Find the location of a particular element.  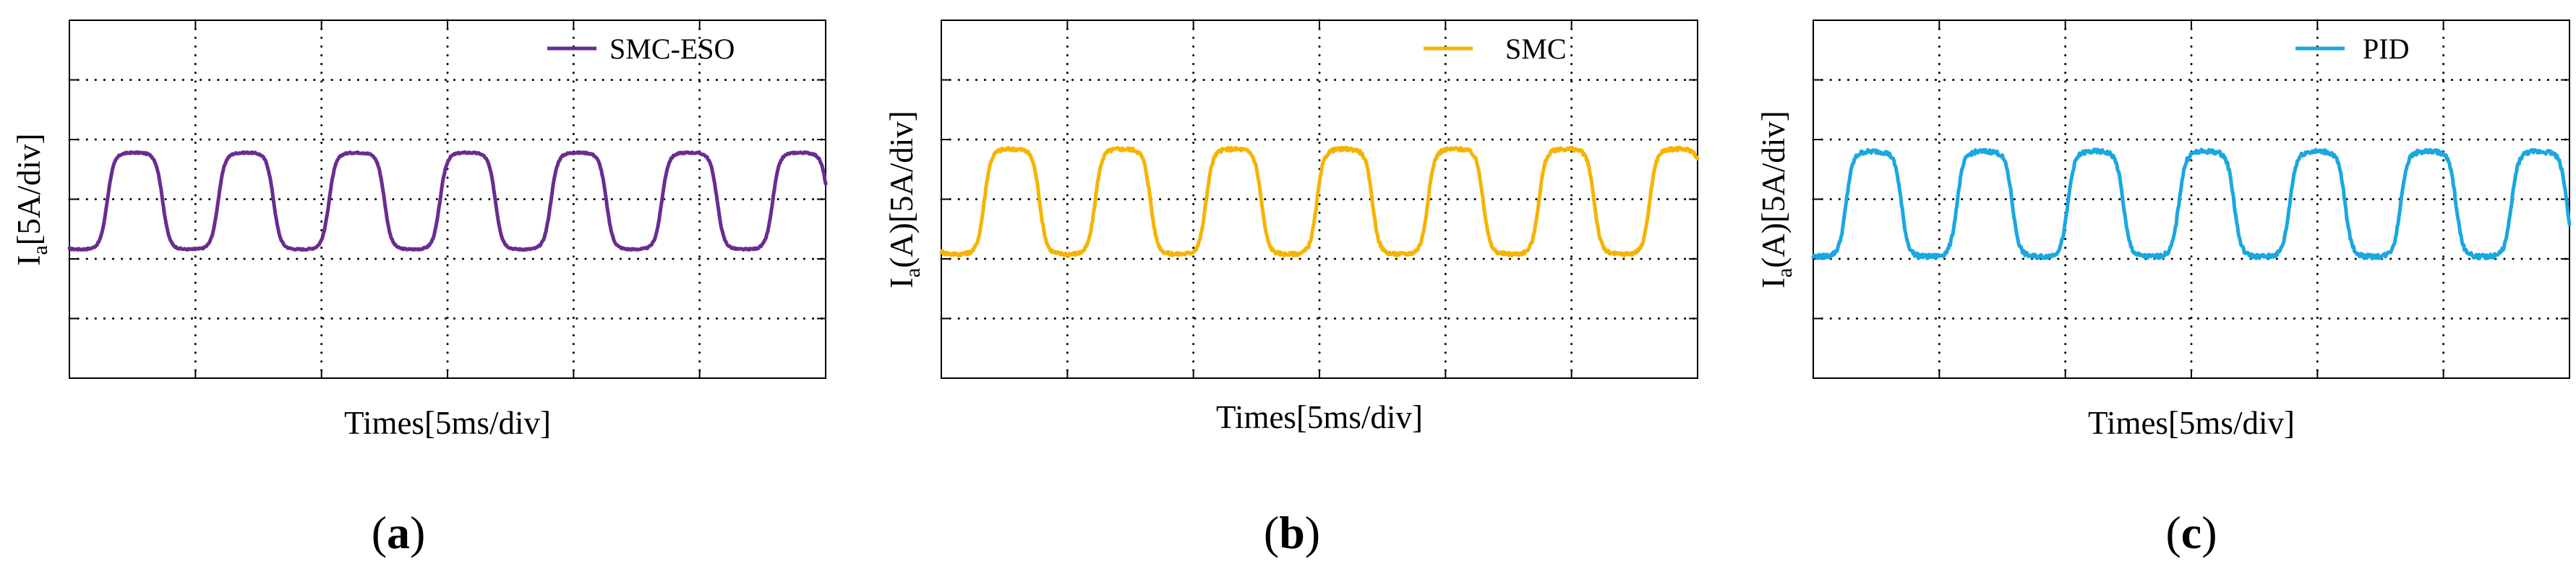

smc-trace is located at coordinates (1319, 201).